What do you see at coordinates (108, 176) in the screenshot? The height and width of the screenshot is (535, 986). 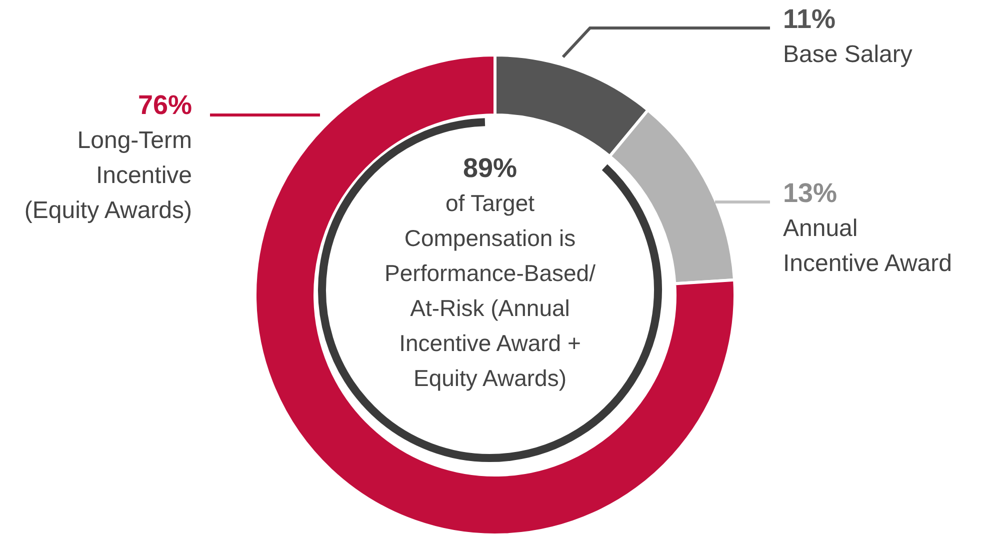 I see `slice-label: Long-Term Incentive (Equity Awards)` at bounding box center [108, 176].